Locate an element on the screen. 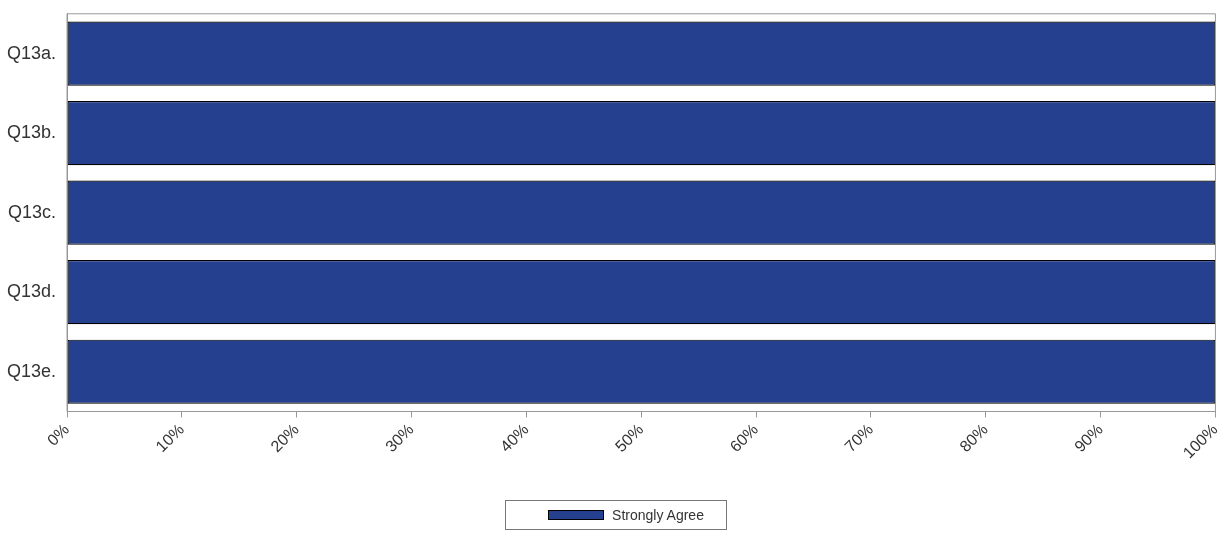  x-tick-label: 60% is located at coordinates (744, 438).